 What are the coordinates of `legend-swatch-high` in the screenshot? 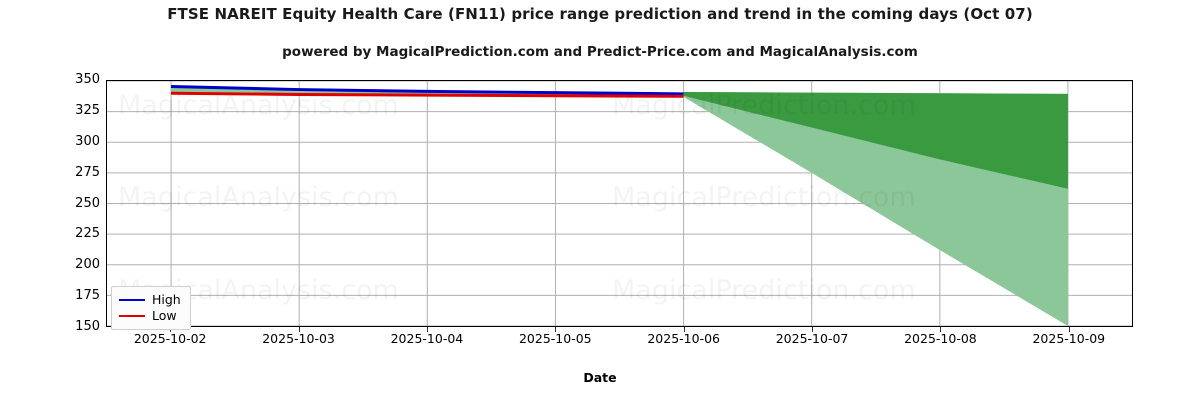 It's located at (132, 300).